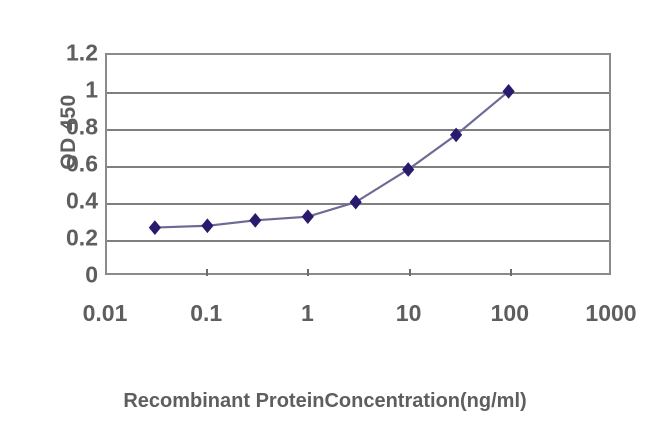 Image resolution: width=650 pixels, height=434 pixels. I want to click on y-tick-label: 0.6, so click(82, 163).